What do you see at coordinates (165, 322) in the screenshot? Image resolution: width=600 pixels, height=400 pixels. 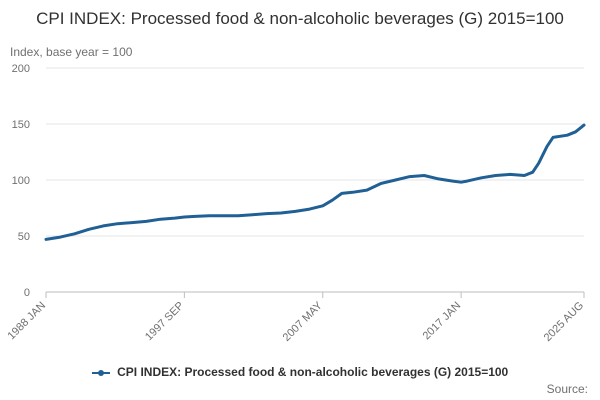 I see `x-tick-label: 1997 SEP` at bounding box center [165, 322].